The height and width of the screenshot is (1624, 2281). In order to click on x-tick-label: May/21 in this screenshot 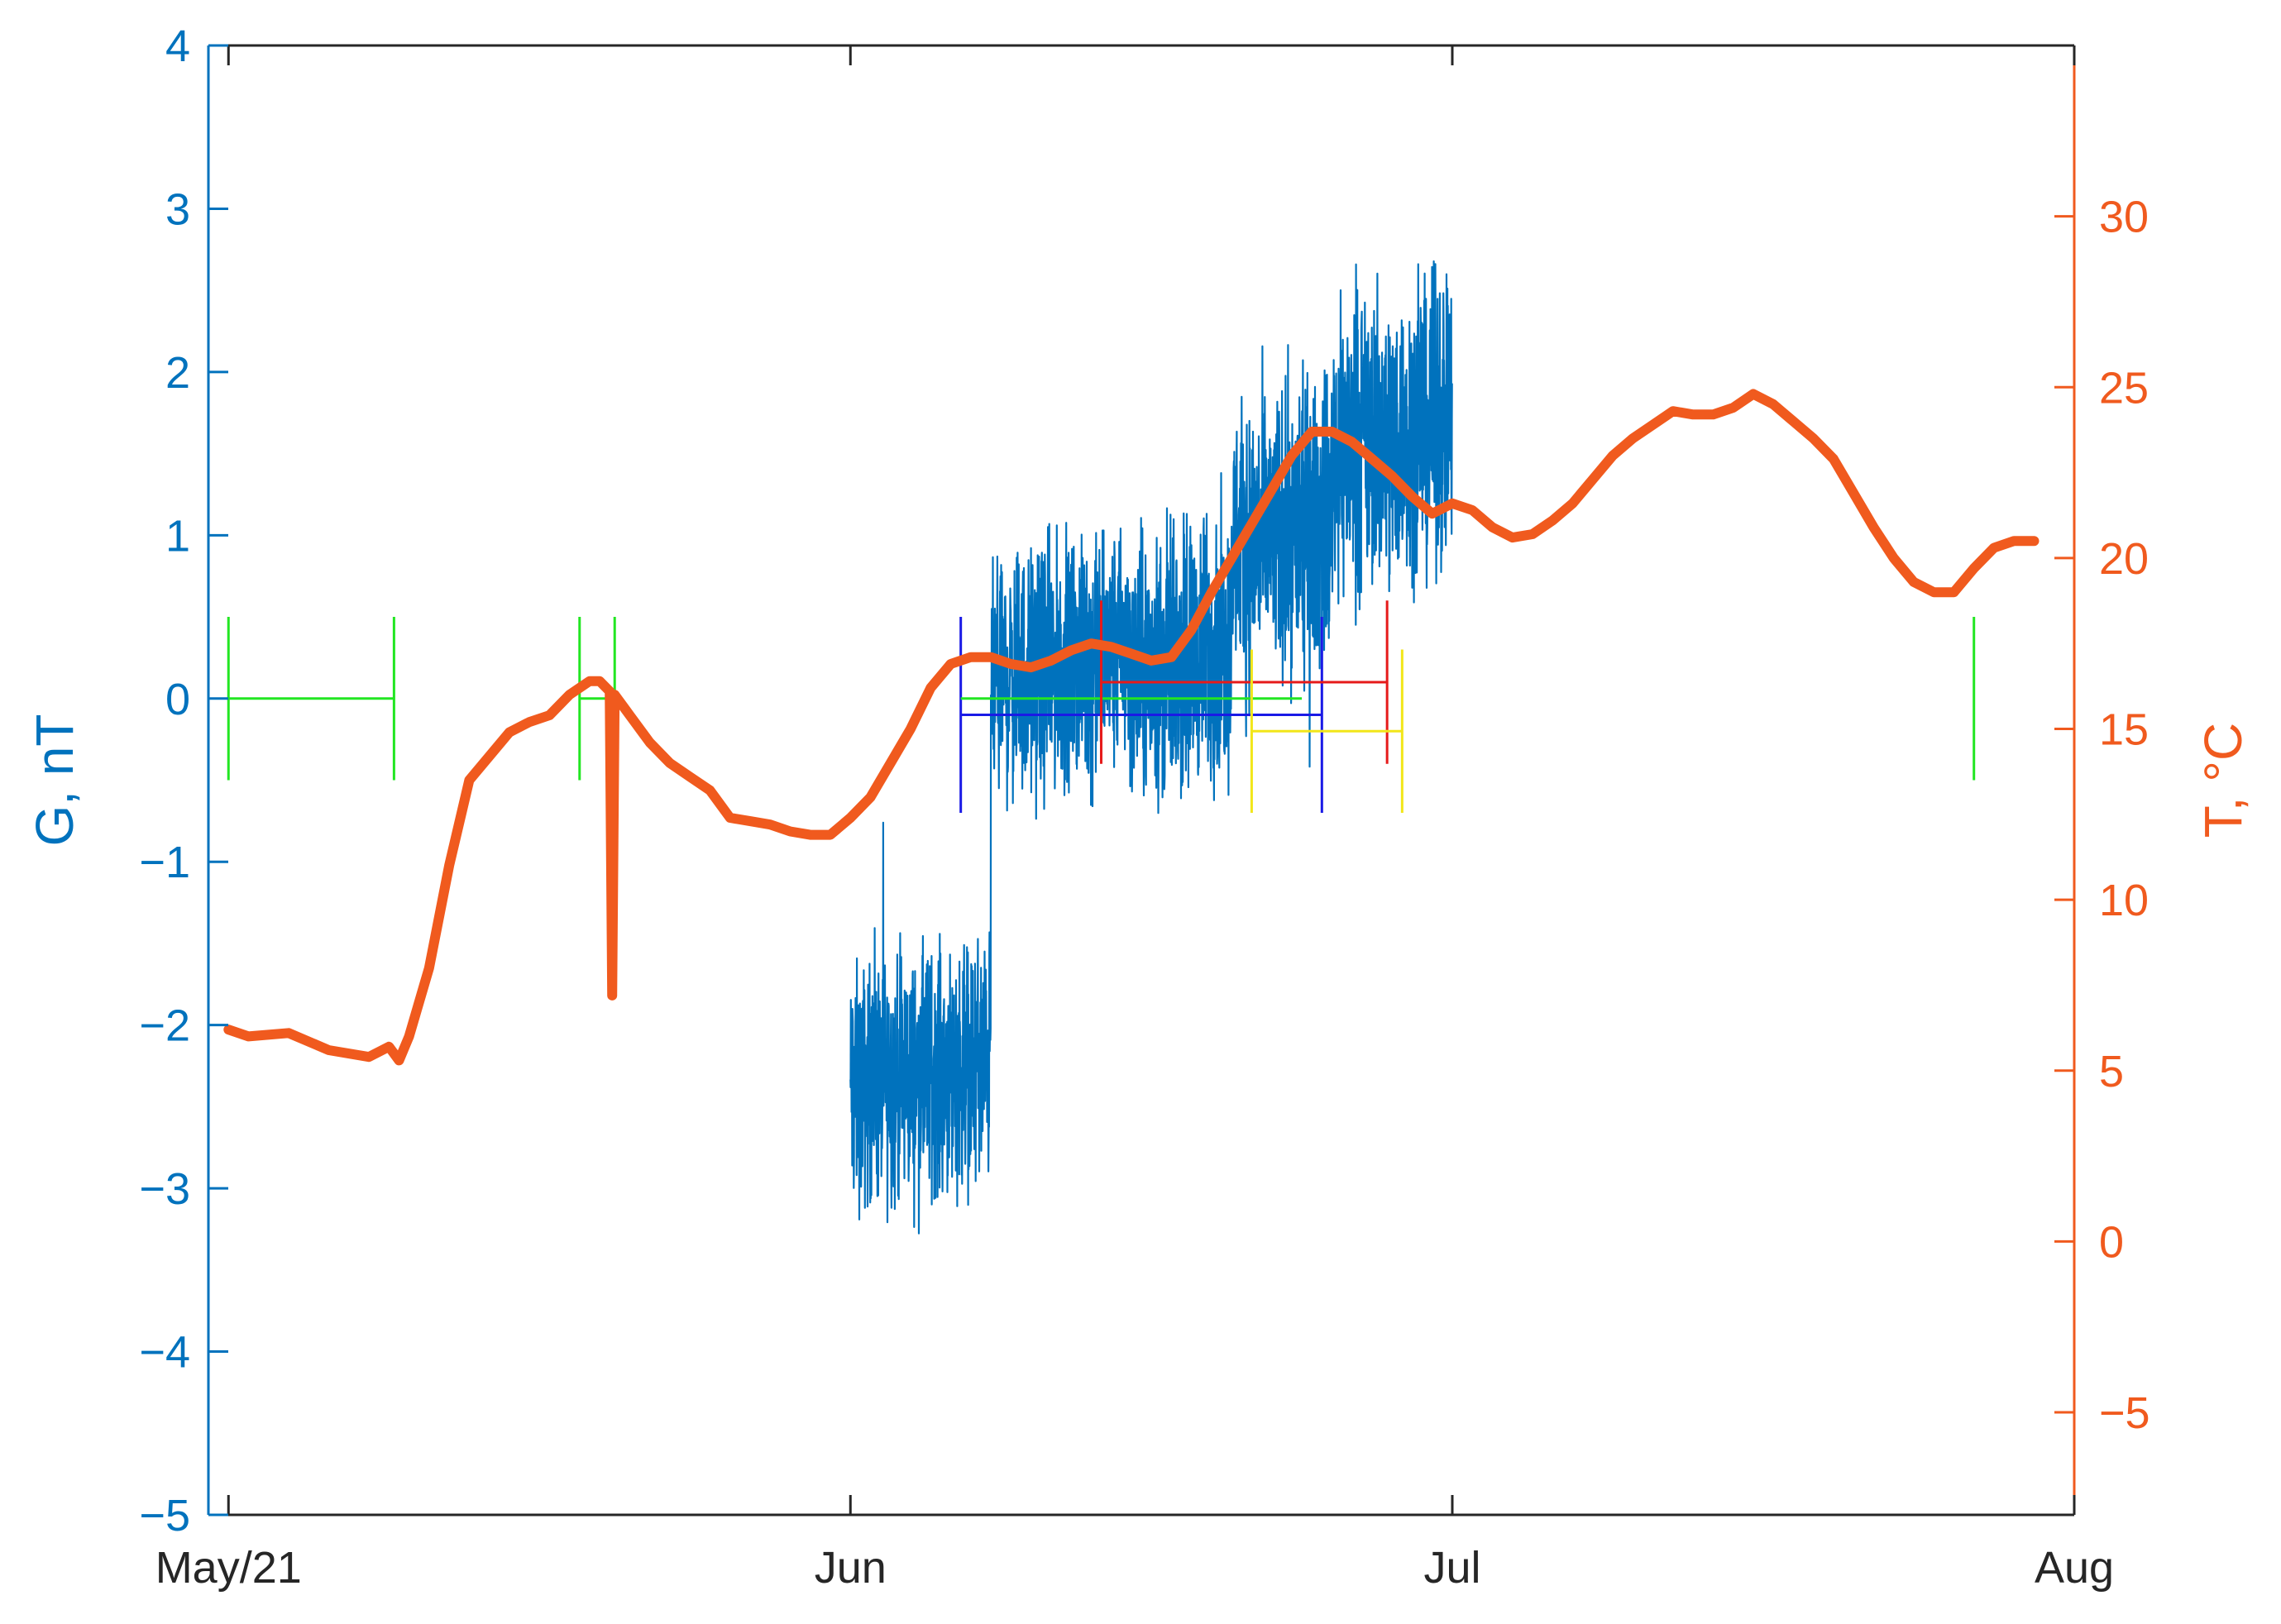, I will do `click(228, 1568)`.